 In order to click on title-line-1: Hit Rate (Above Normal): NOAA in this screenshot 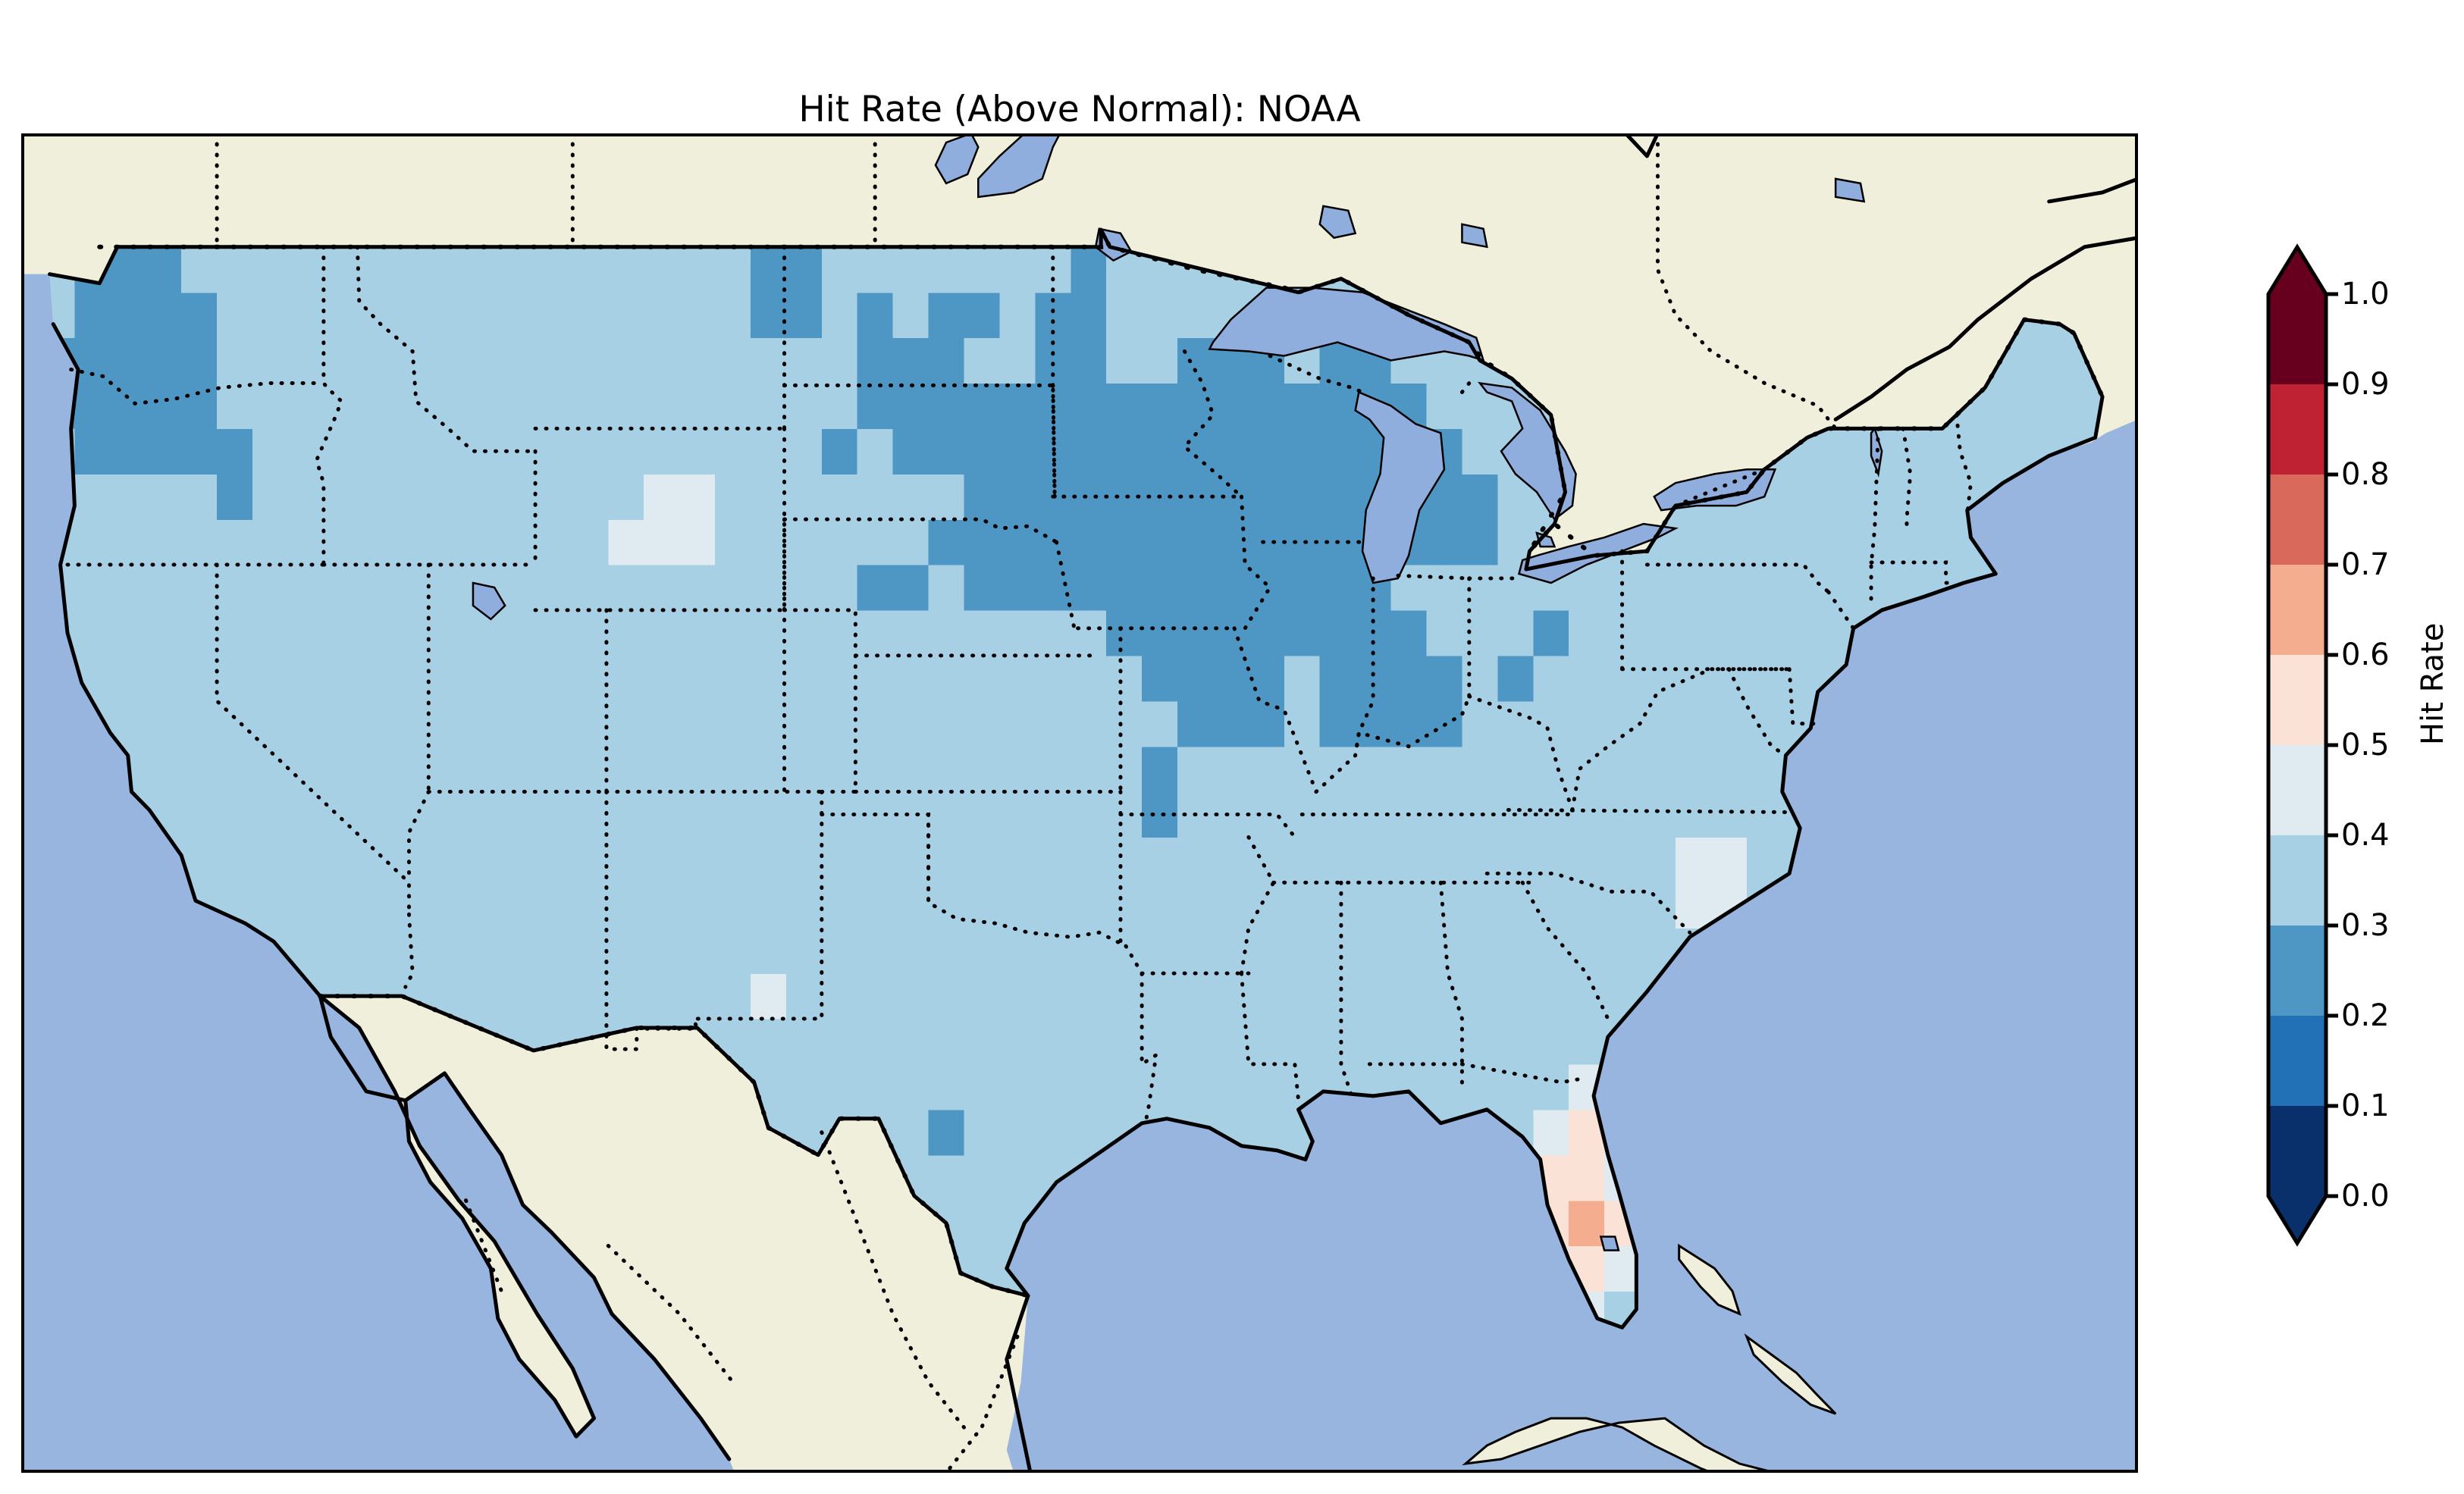, I will do `click(1079, 109)`.